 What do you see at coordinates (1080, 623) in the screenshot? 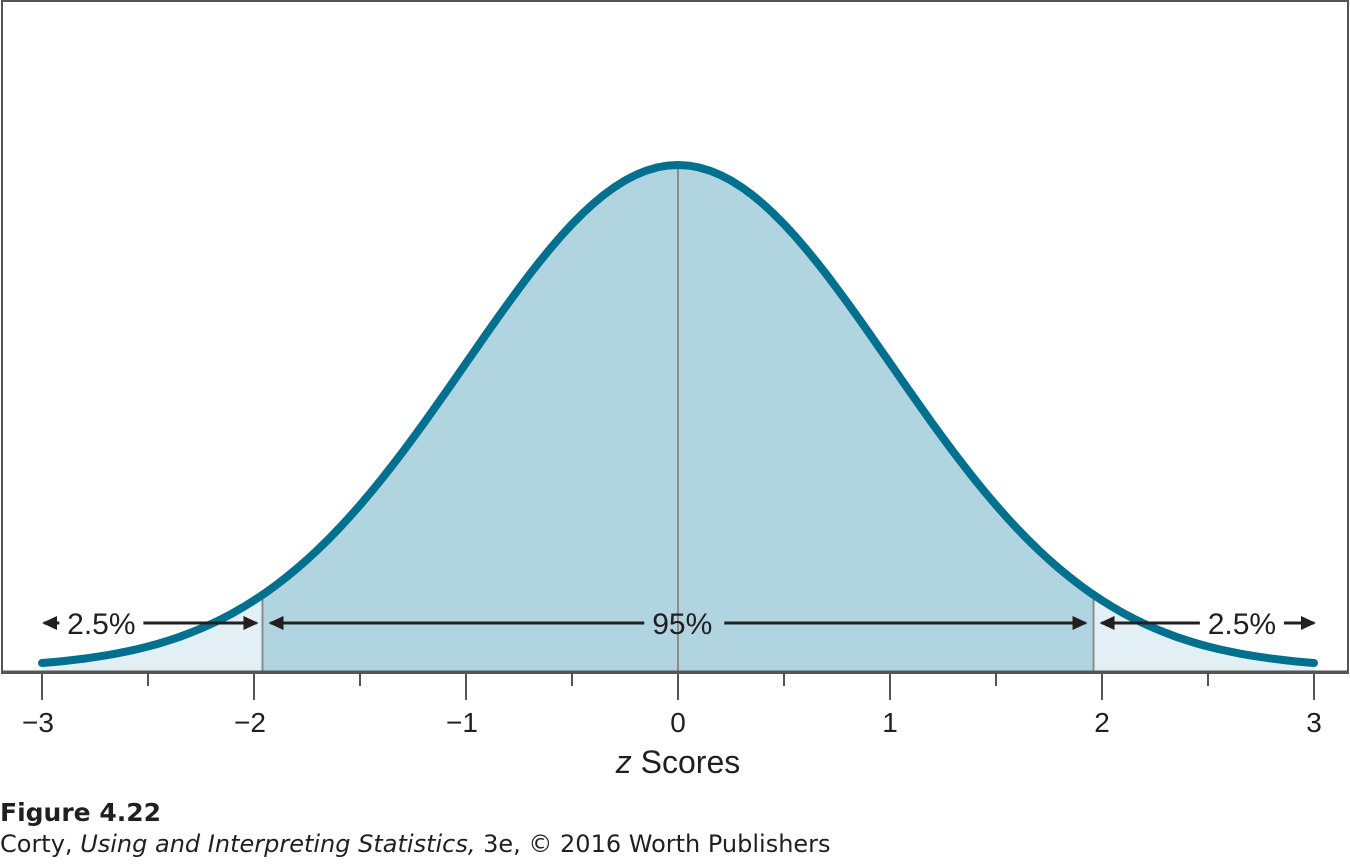
I see `middle-arrowhead-right` at bounding box center [1080, 623].